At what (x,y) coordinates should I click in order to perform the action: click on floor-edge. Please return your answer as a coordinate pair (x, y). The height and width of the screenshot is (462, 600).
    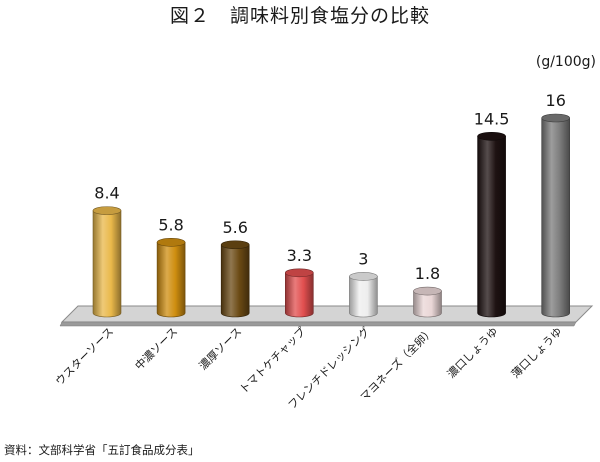
    Looking at the image, I should click on (318, 324).